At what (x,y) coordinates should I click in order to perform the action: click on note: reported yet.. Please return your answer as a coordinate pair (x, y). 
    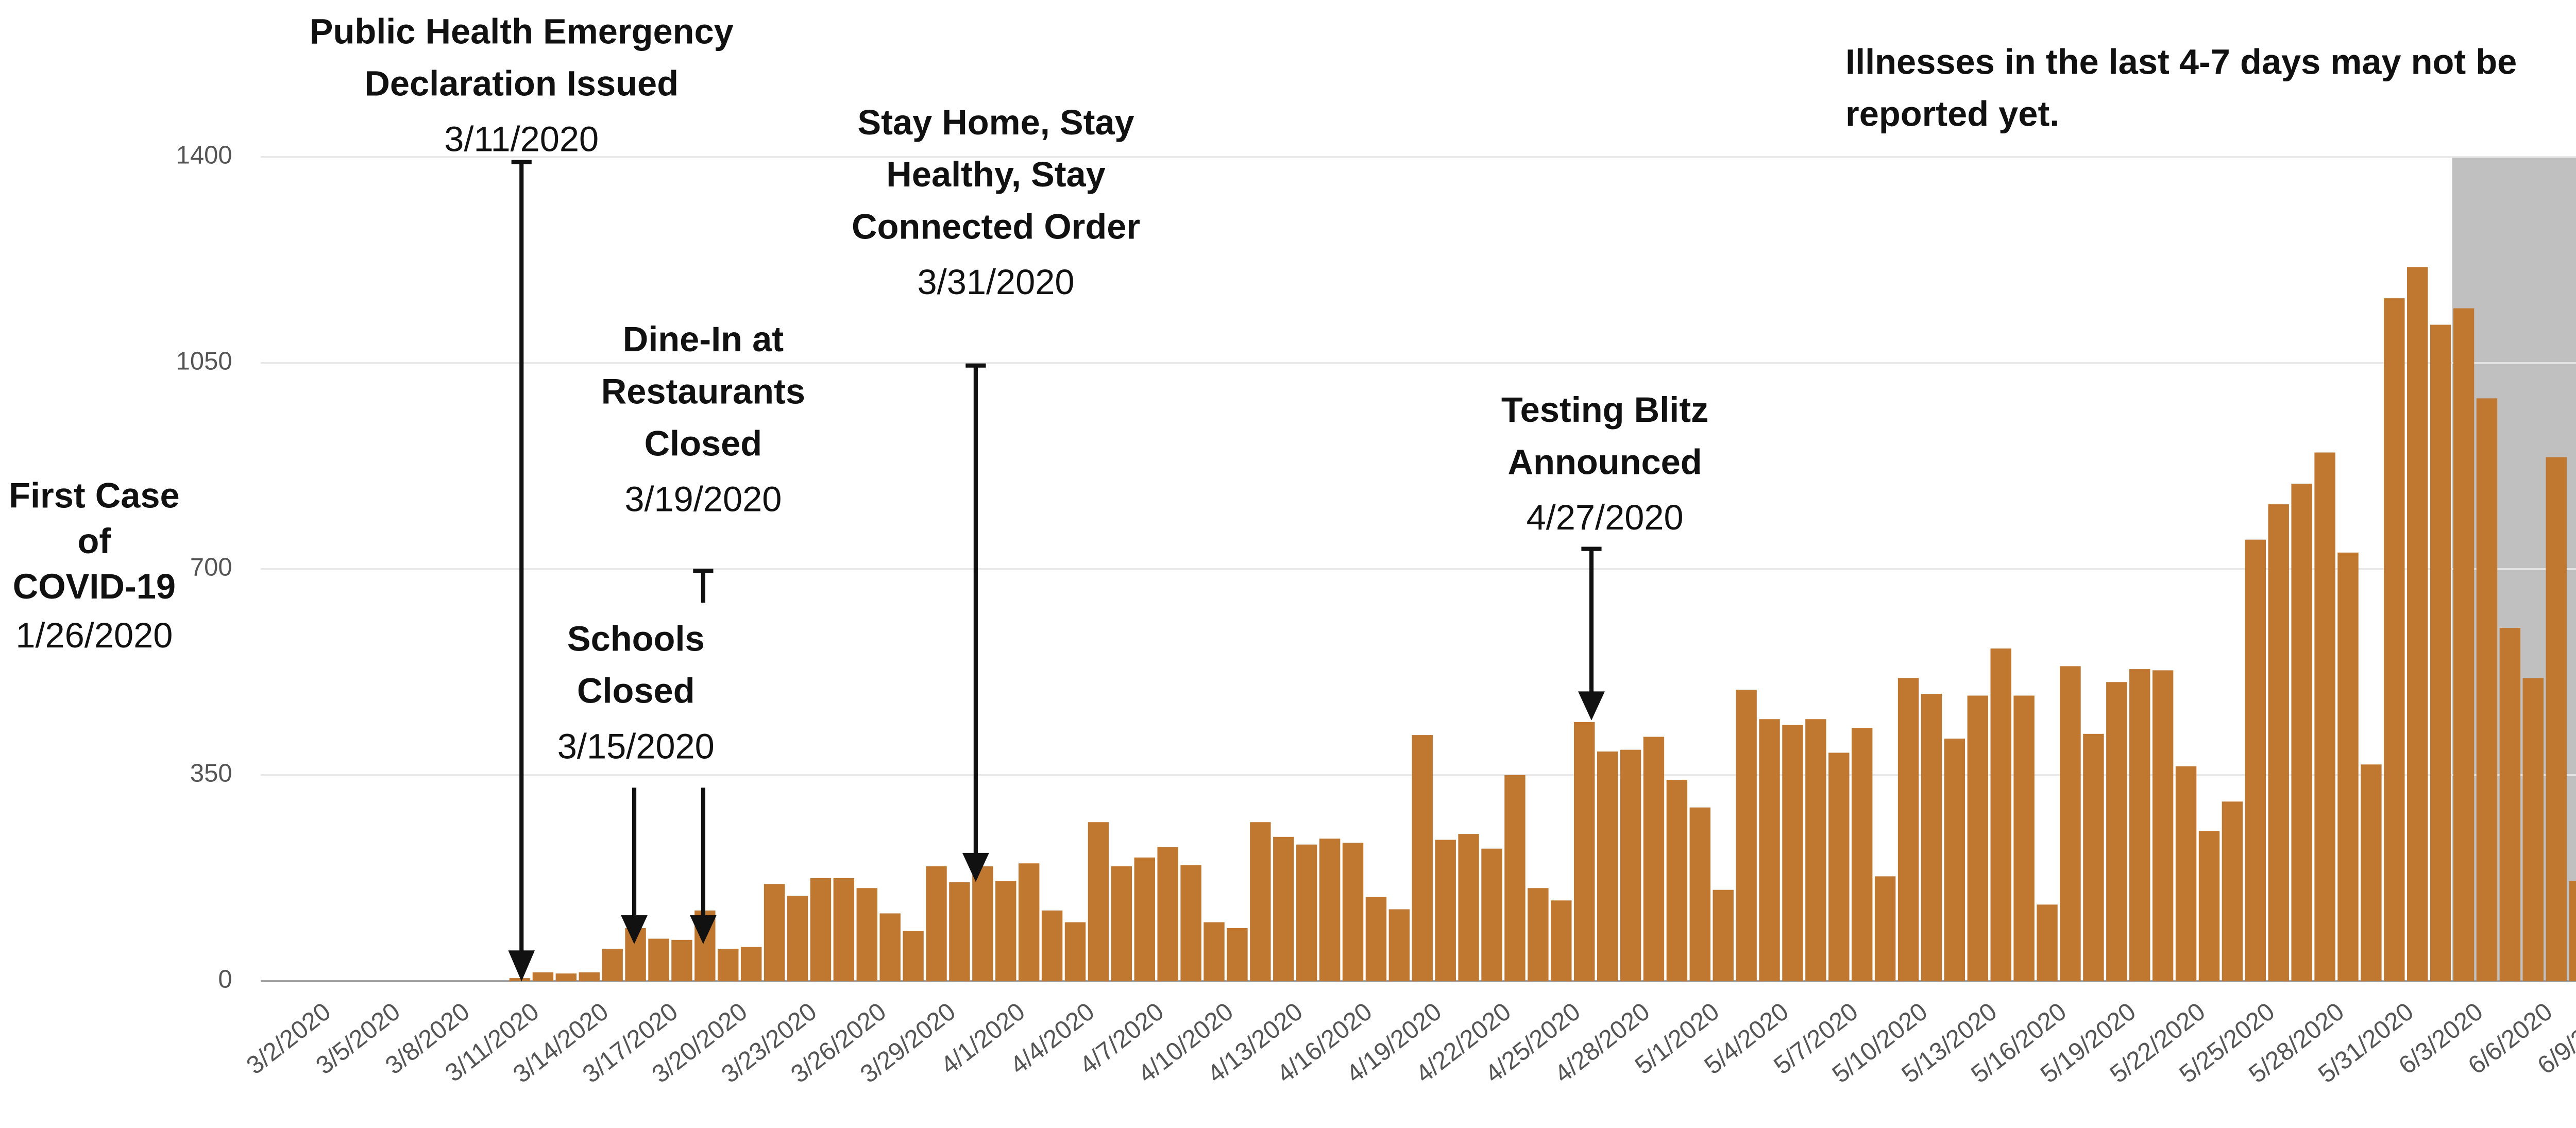
    Looking at the image, I should click on (1952, 114).